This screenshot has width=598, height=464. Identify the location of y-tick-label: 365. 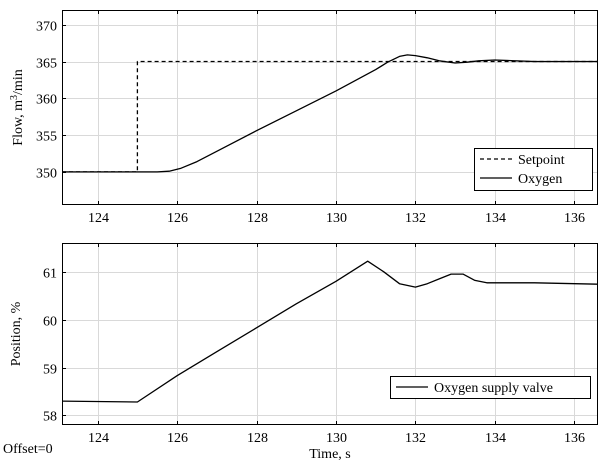
(46, 64).